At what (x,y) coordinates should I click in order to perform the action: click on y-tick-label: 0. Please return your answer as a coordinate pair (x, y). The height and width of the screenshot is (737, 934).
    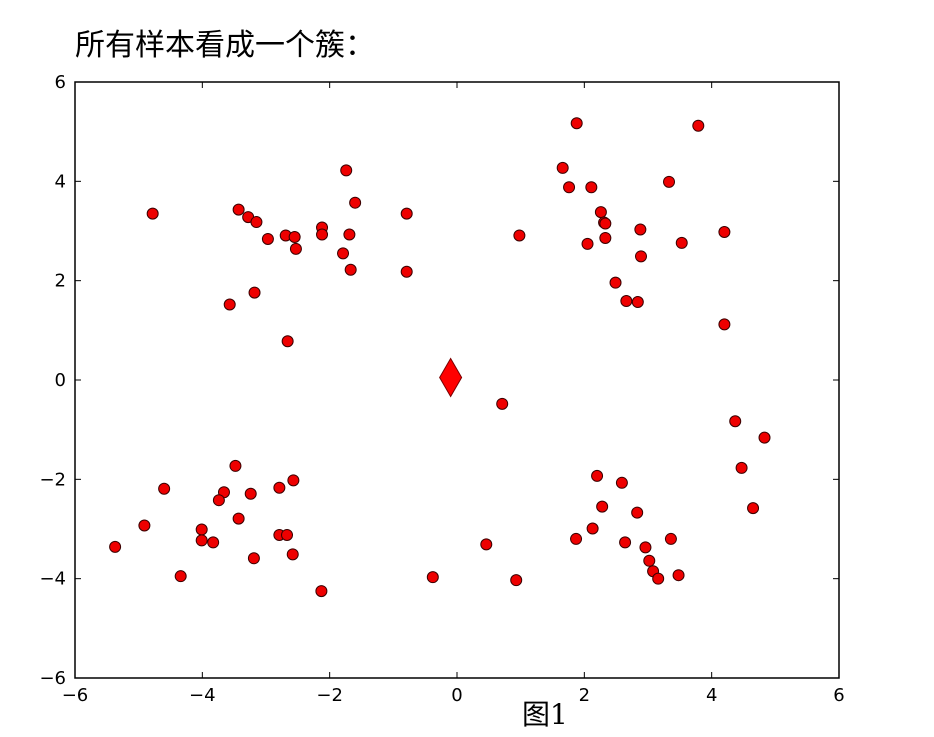
    Looking at the image, I should click on (60, 380).